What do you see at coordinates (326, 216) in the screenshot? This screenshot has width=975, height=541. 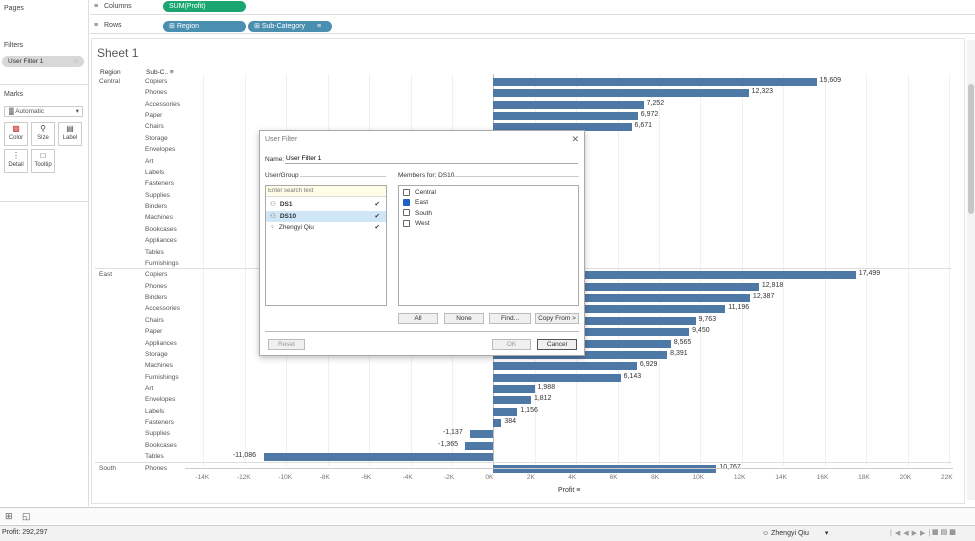 I see `user-row: ⚇ DS10 ✔` at bounding box center [326, 216].